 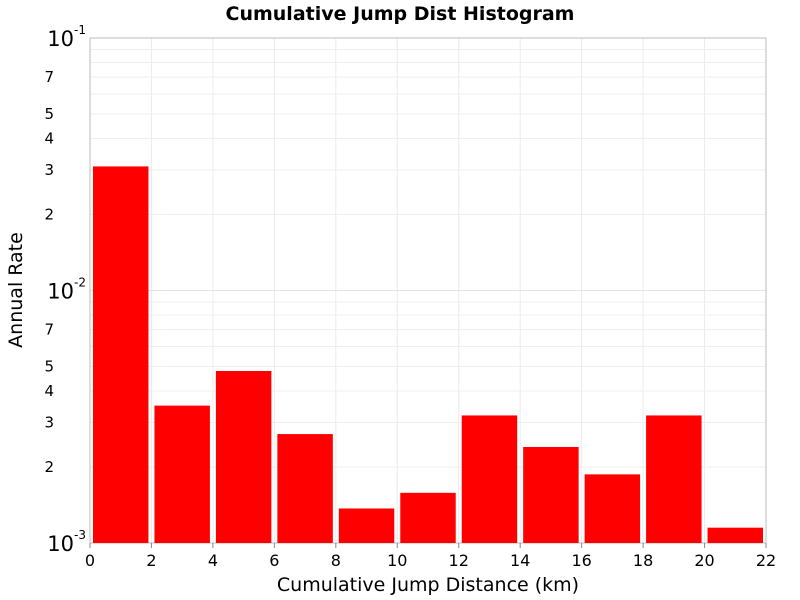 What do you see at coordinates (80, 535) in the screenshot?
I see `y-decade-exponent: -3` at bounding box center [80, 535].